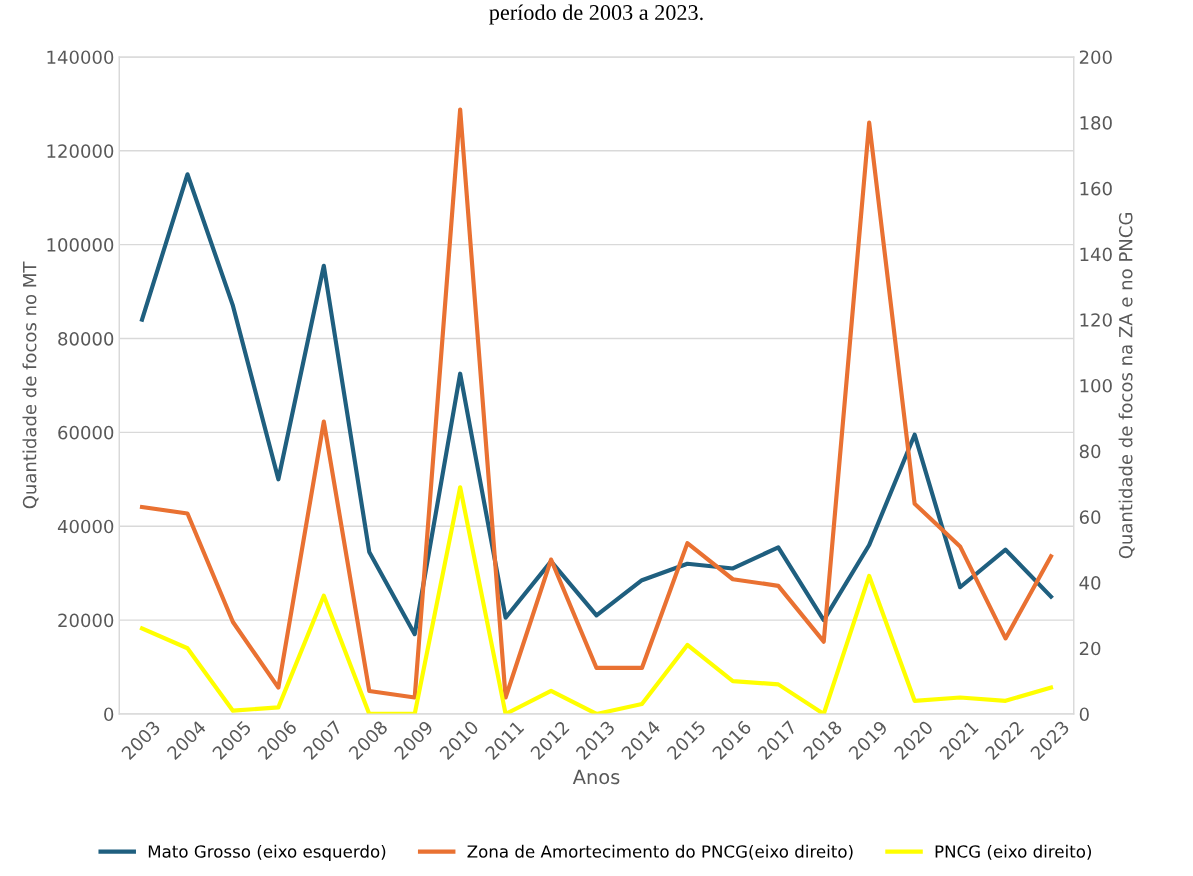  I want to click on y2-tick-label: 100, so click(1096, 385).